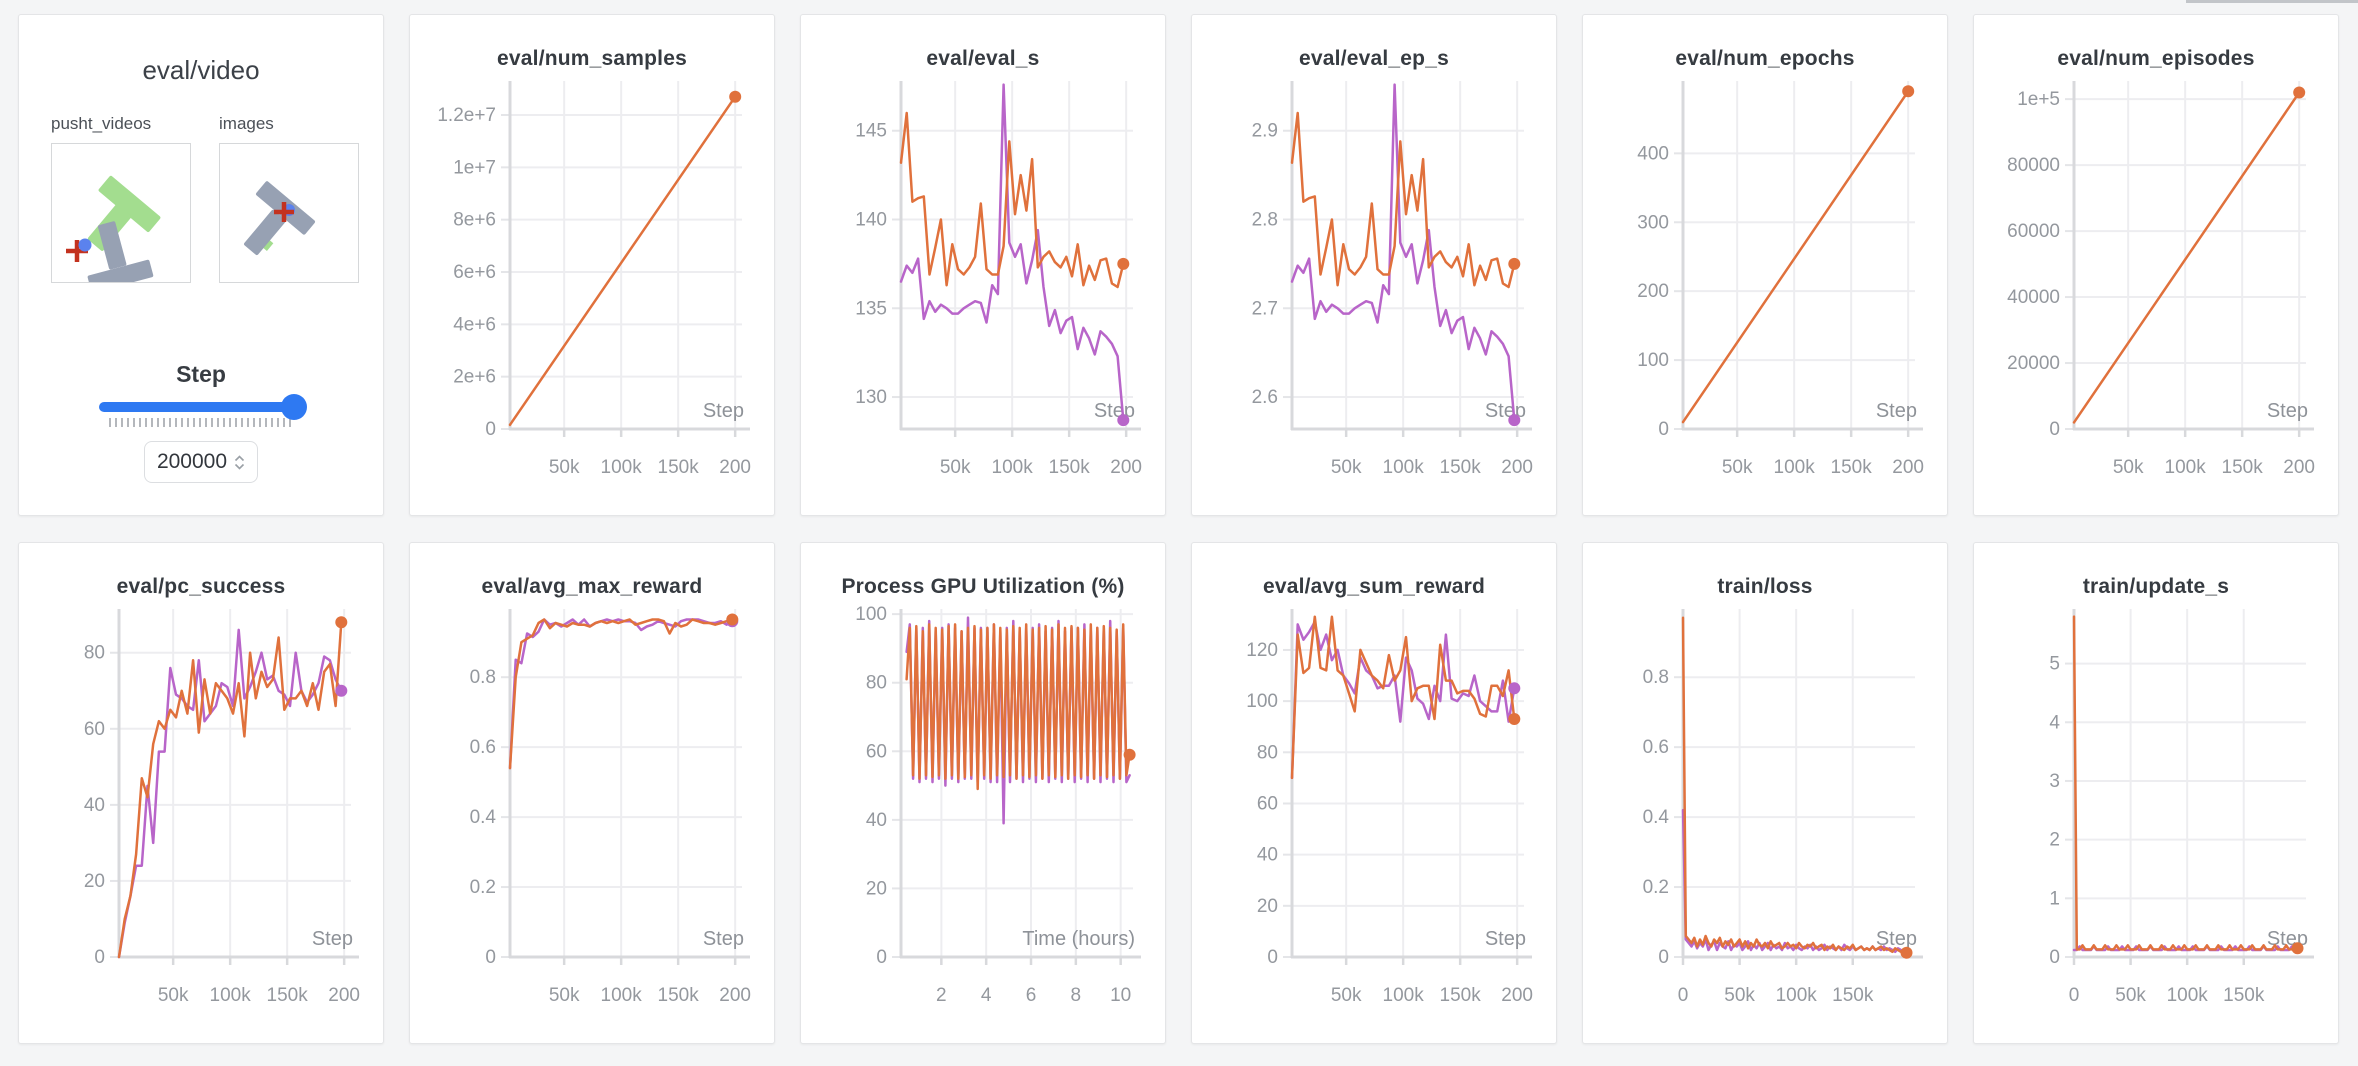 Image resolution: width=2358 pixels, height=1066 pixels. What do you see at coordinates (203, 407) in the screenshot?
I see `step-slider-track` at bounding box center [203, 407].